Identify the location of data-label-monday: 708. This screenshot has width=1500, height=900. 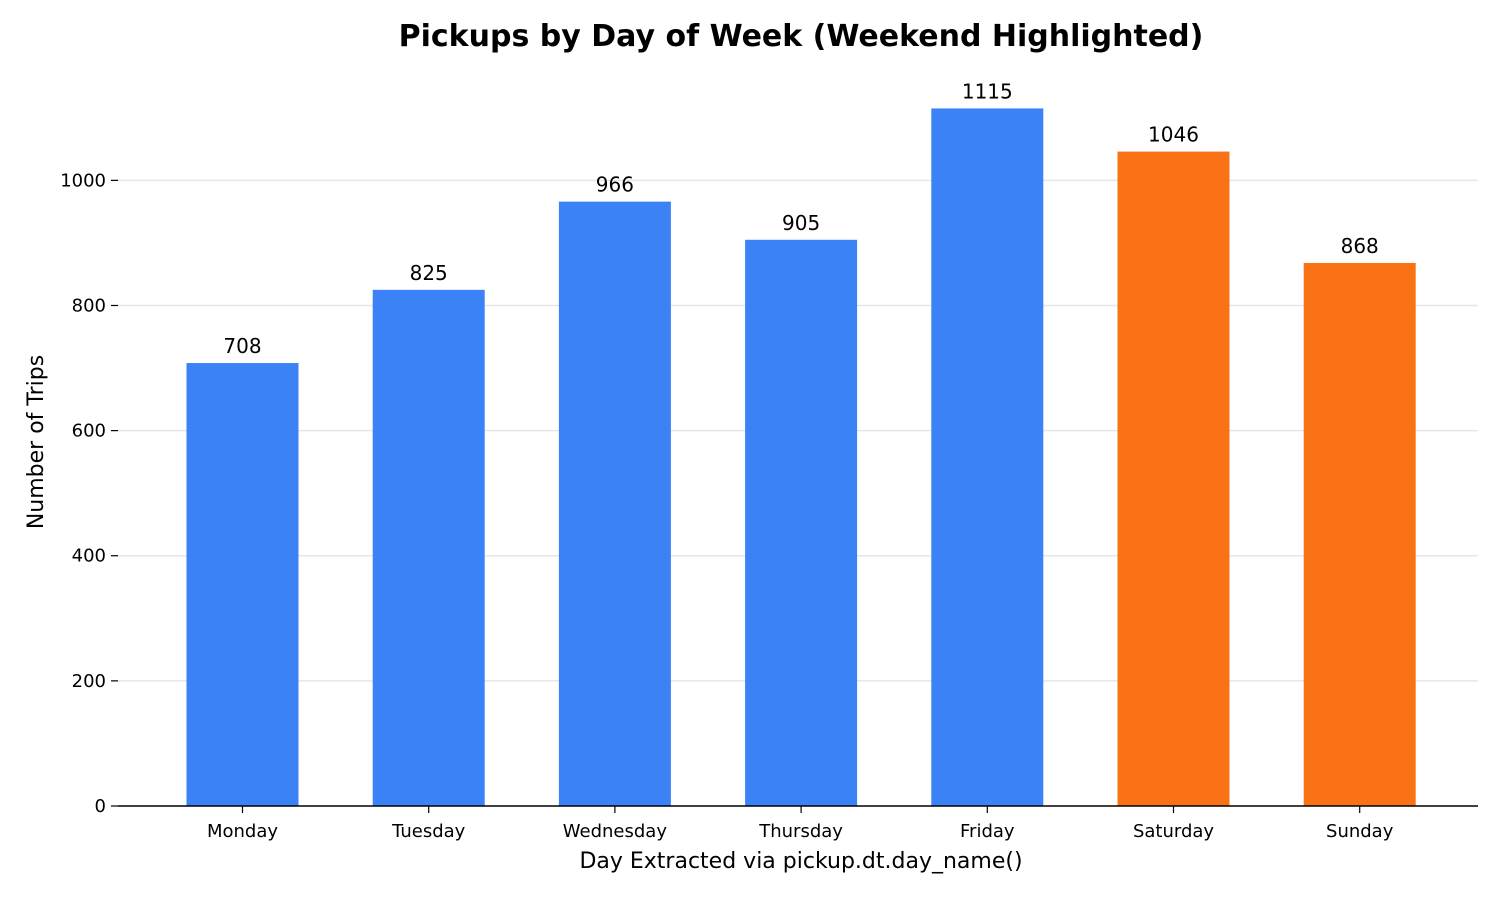
(242, 346).